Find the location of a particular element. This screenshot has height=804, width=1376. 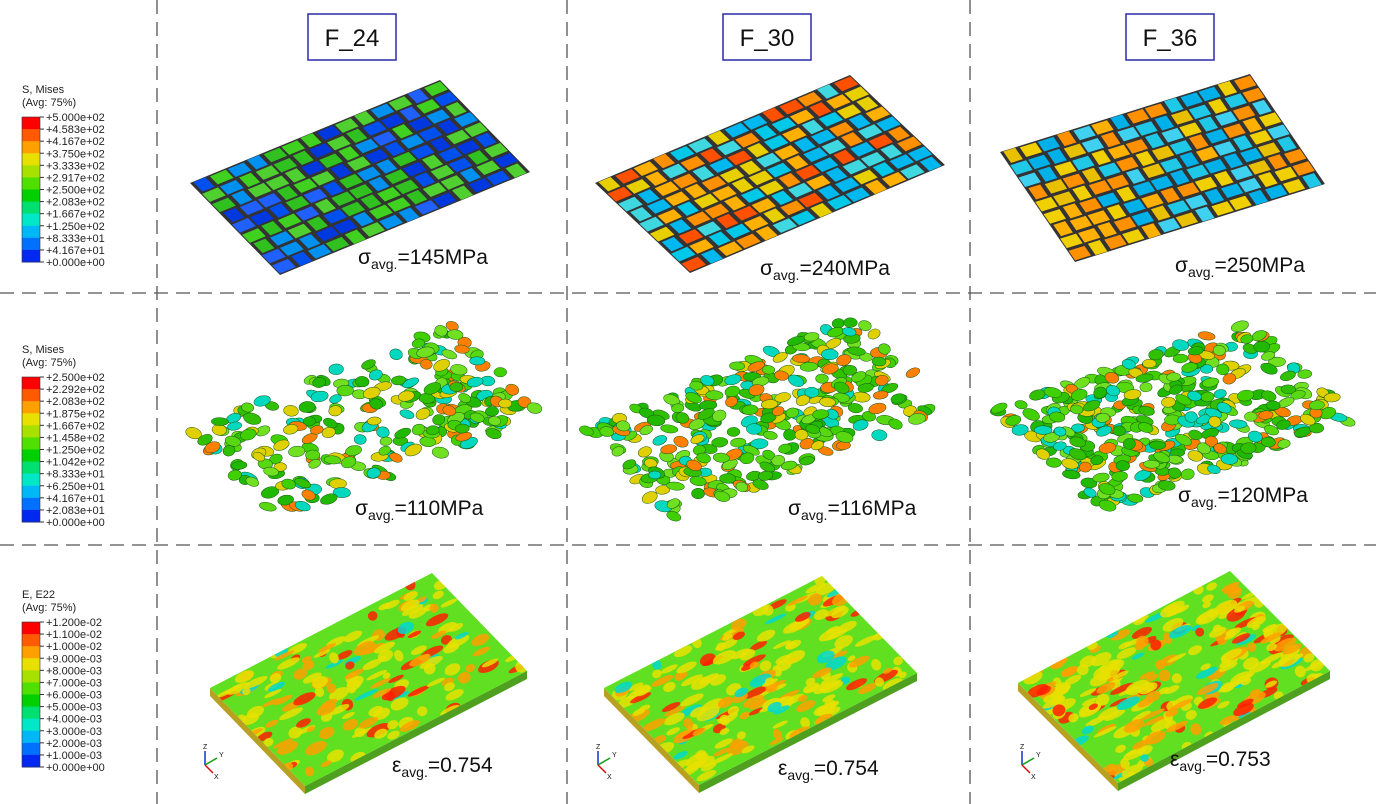

header-box is located at coordinates (1170, 37).